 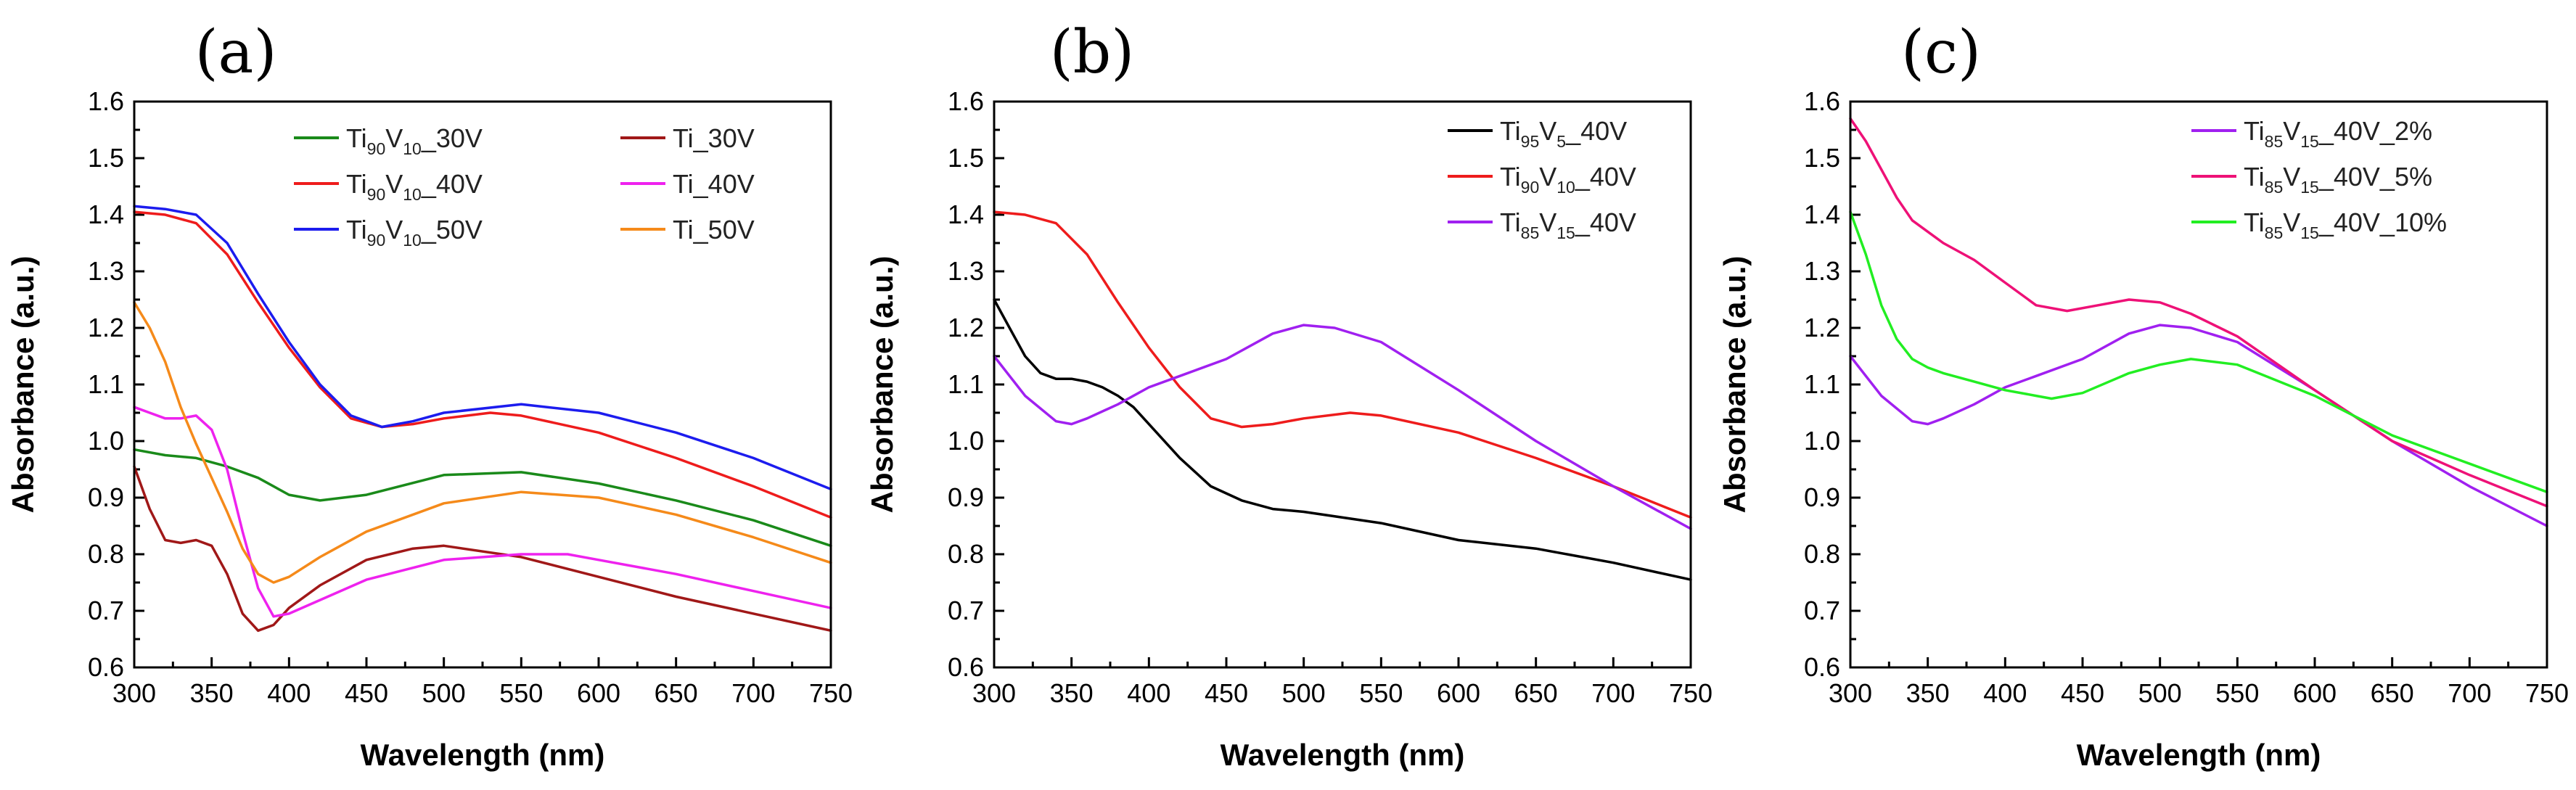 I want to click on legend-label-part: _40V_2%, so click(x=2375, y=131).